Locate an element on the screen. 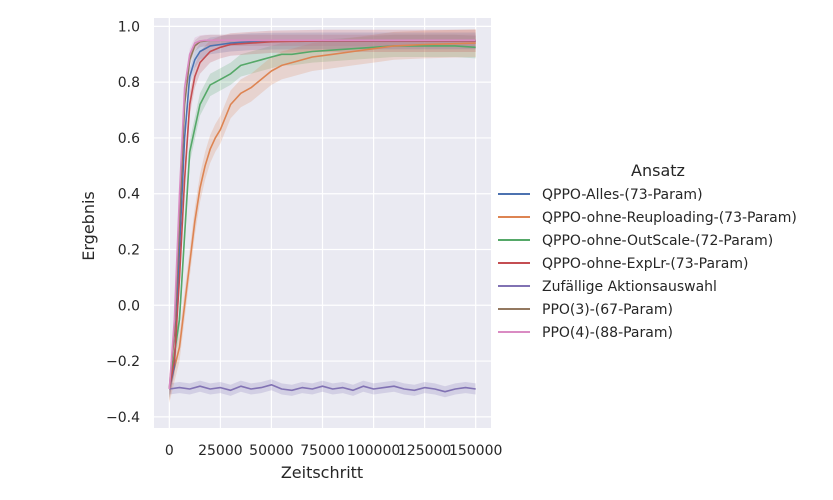 The width and height of the screenshot is (833, 500). legend-label: Zufällige Aktionsauswahl is located at coordinates (629, 287).